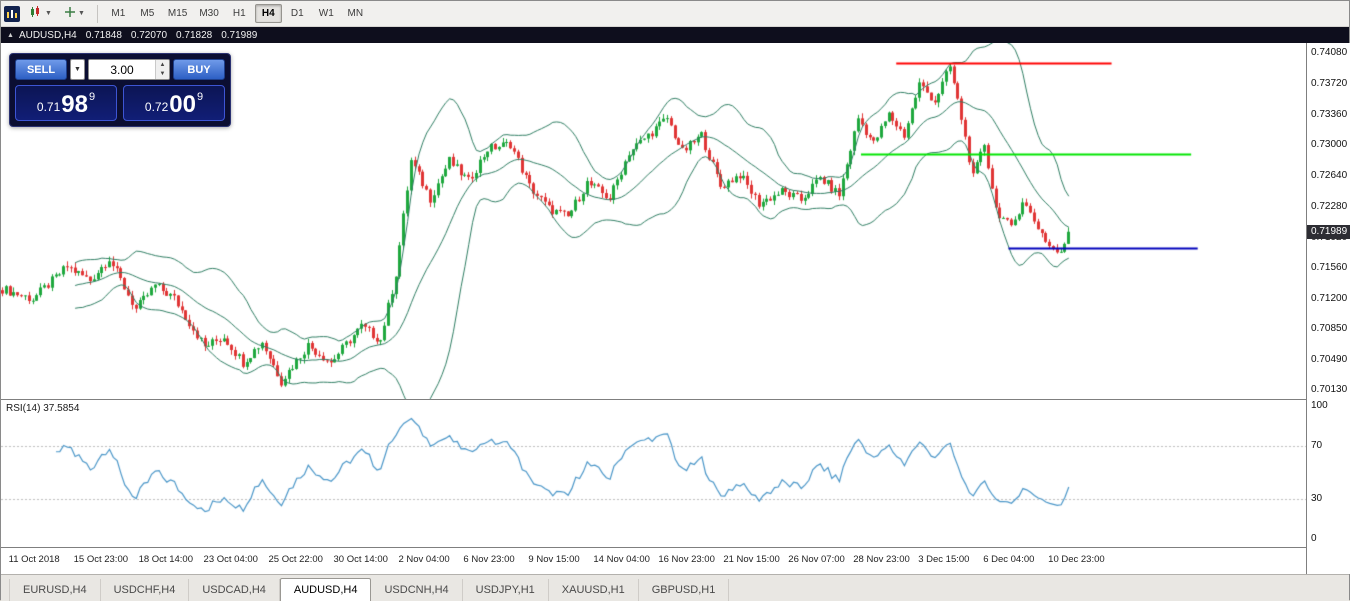  Describe the element at coordinates (118, 13) in the screenshot. I see `timeframe-button-m1: M1` at that location.